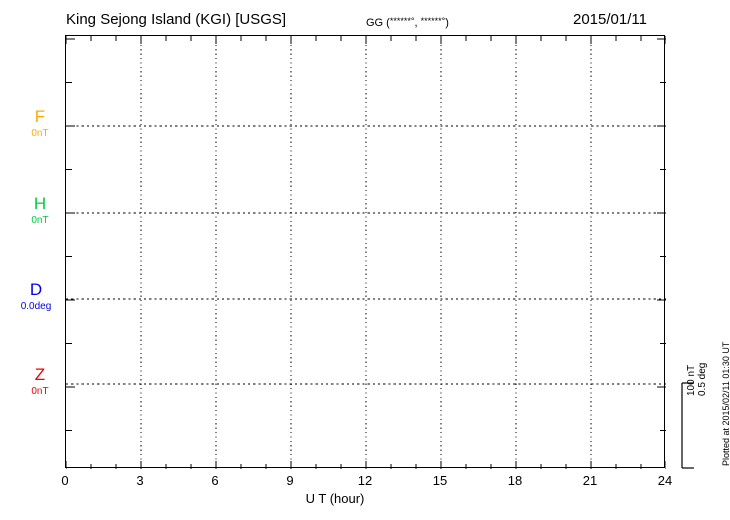 The height and width of the screenshot is (520, 730). I want to click on x-tick-label-15: 15, so click(440, 480).